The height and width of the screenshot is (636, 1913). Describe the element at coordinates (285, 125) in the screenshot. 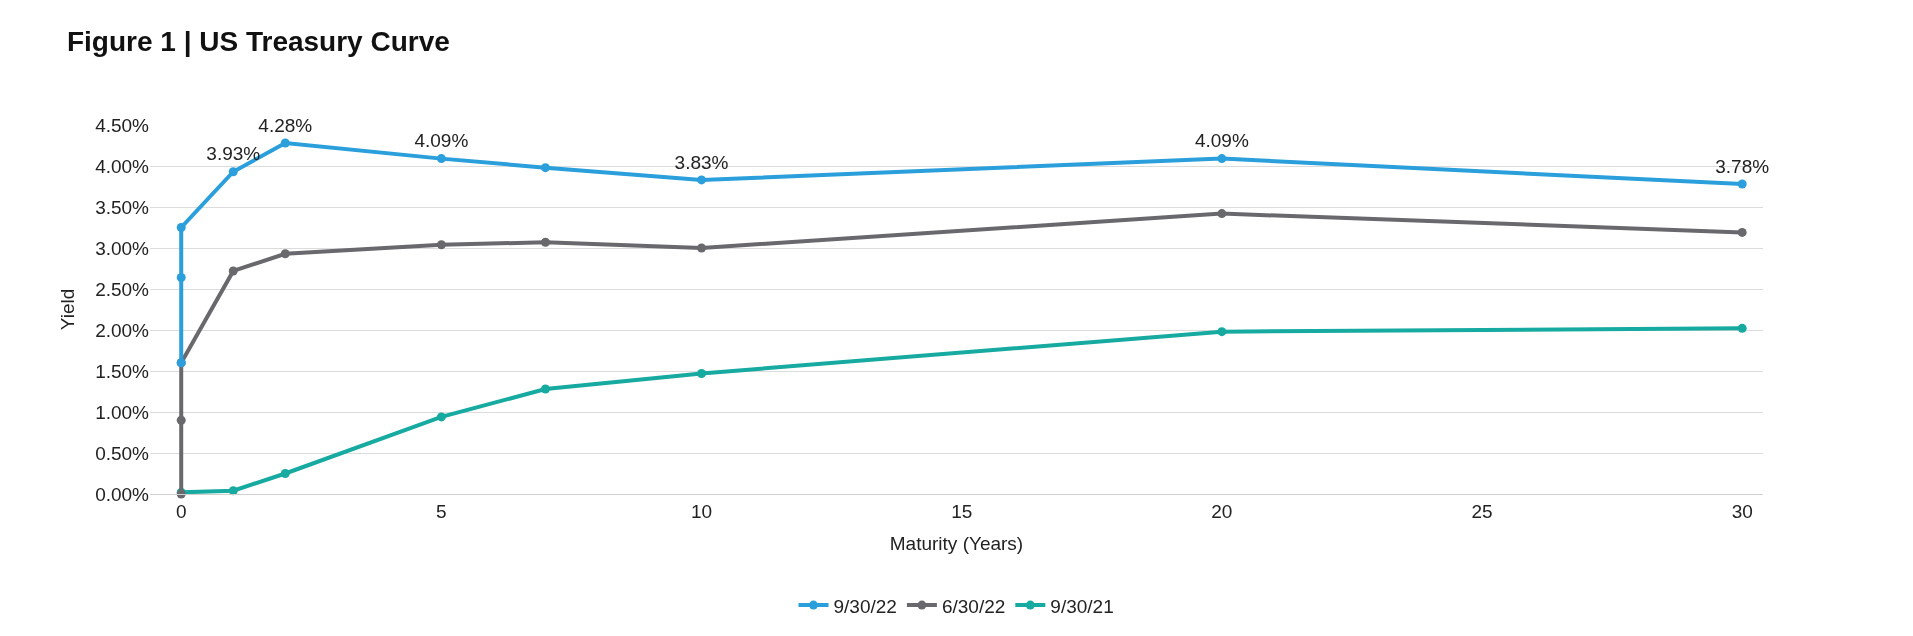

I see `data-label: 4.28%` at that location.